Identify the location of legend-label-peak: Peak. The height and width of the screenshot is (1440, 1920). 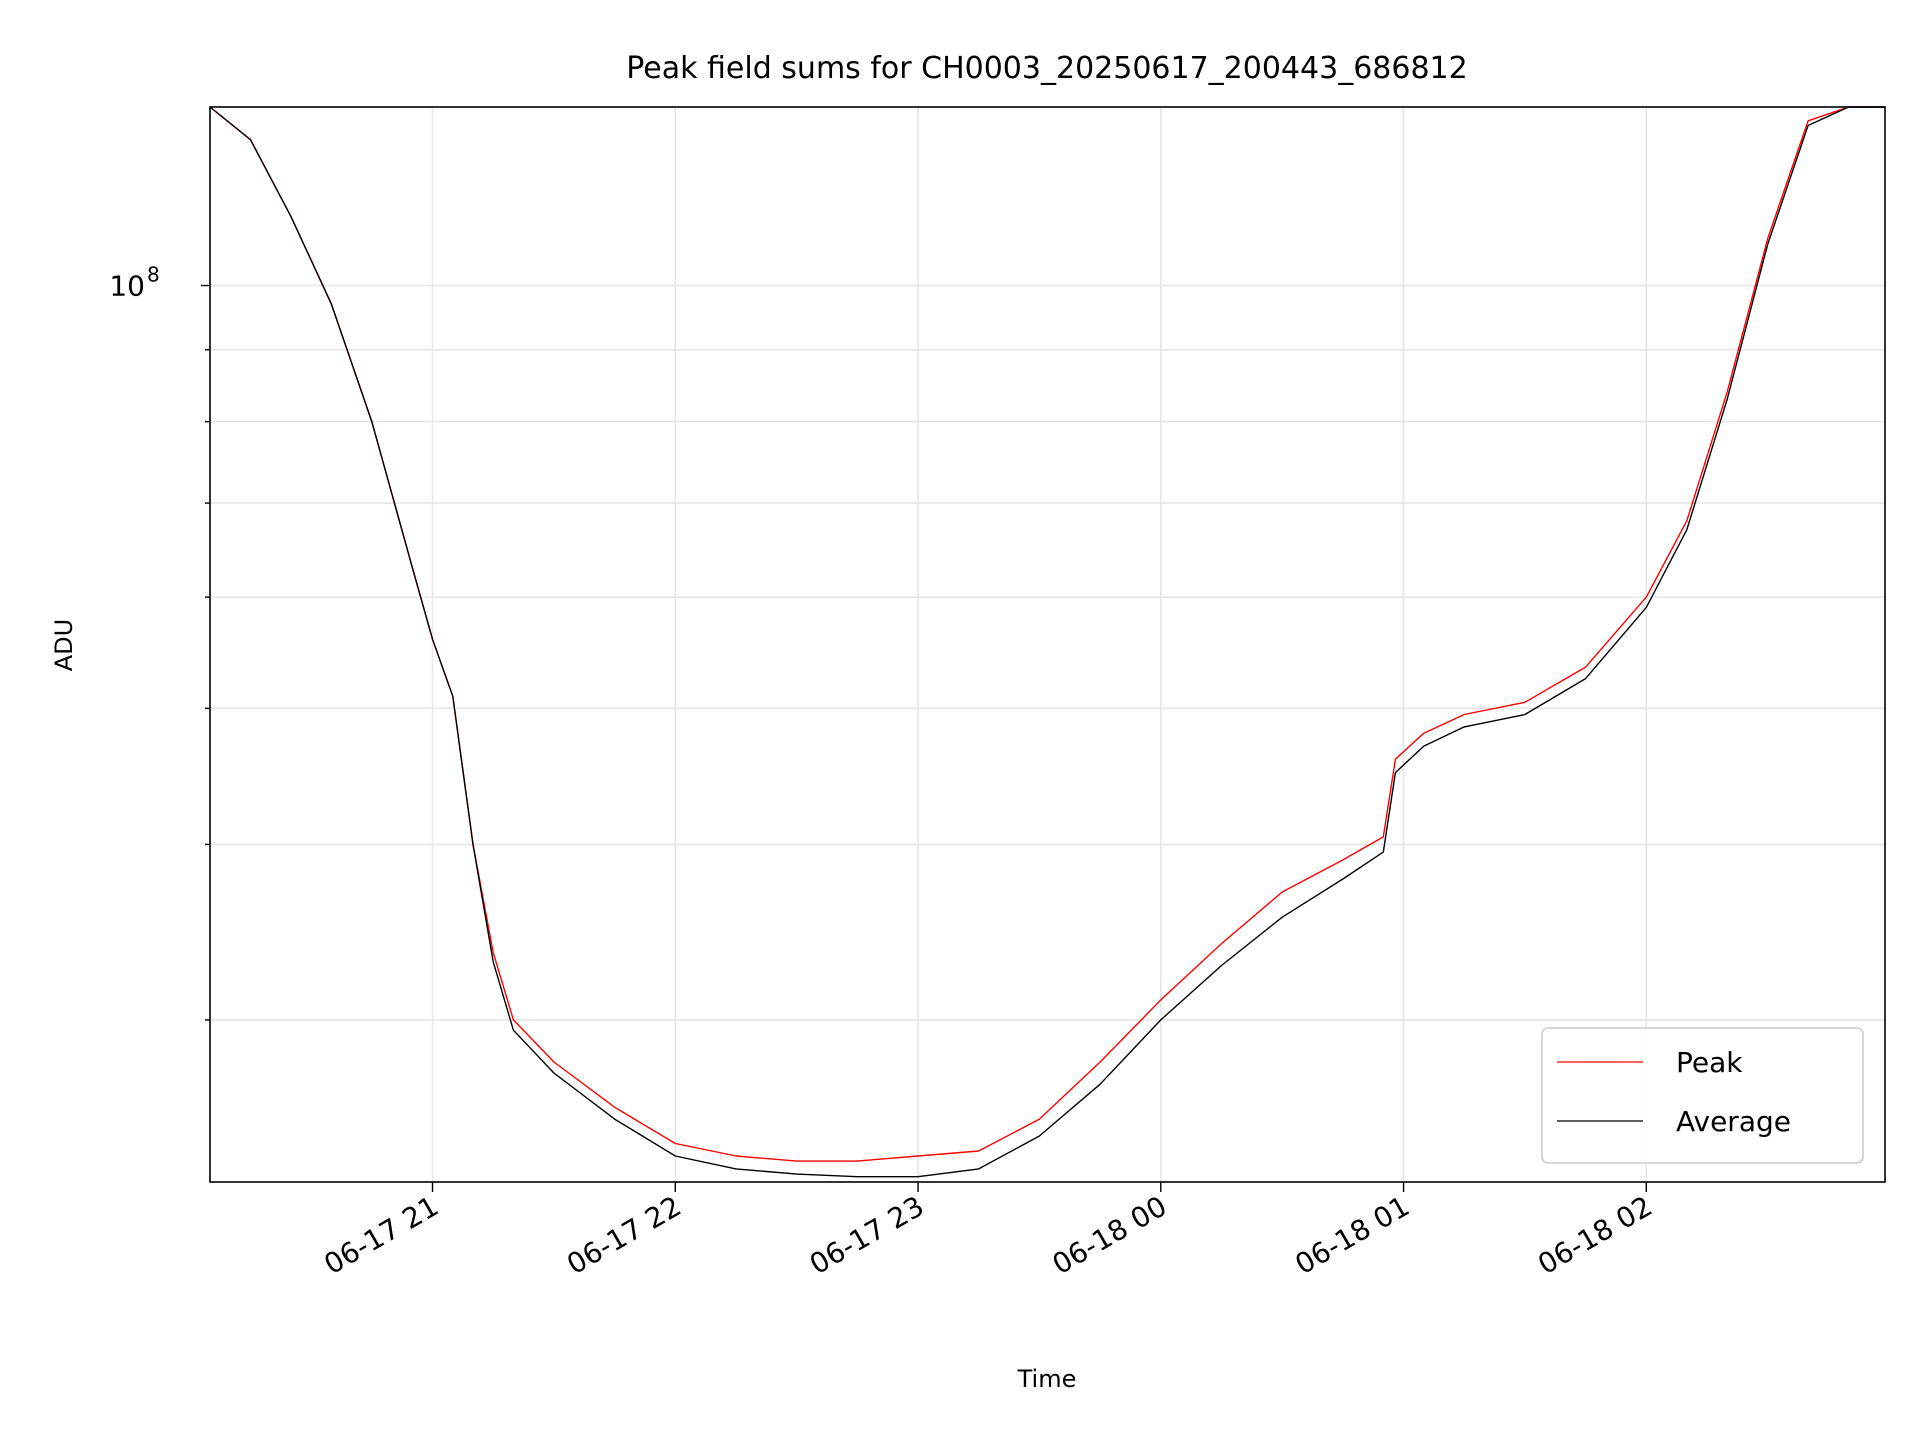
(1709, 1062).